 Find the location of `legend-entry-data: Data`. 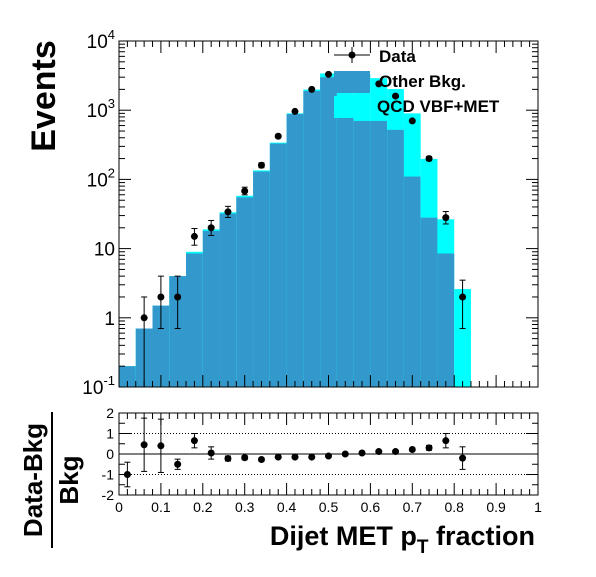

legend-entry-data: Data is located at coordinates (397, 56).